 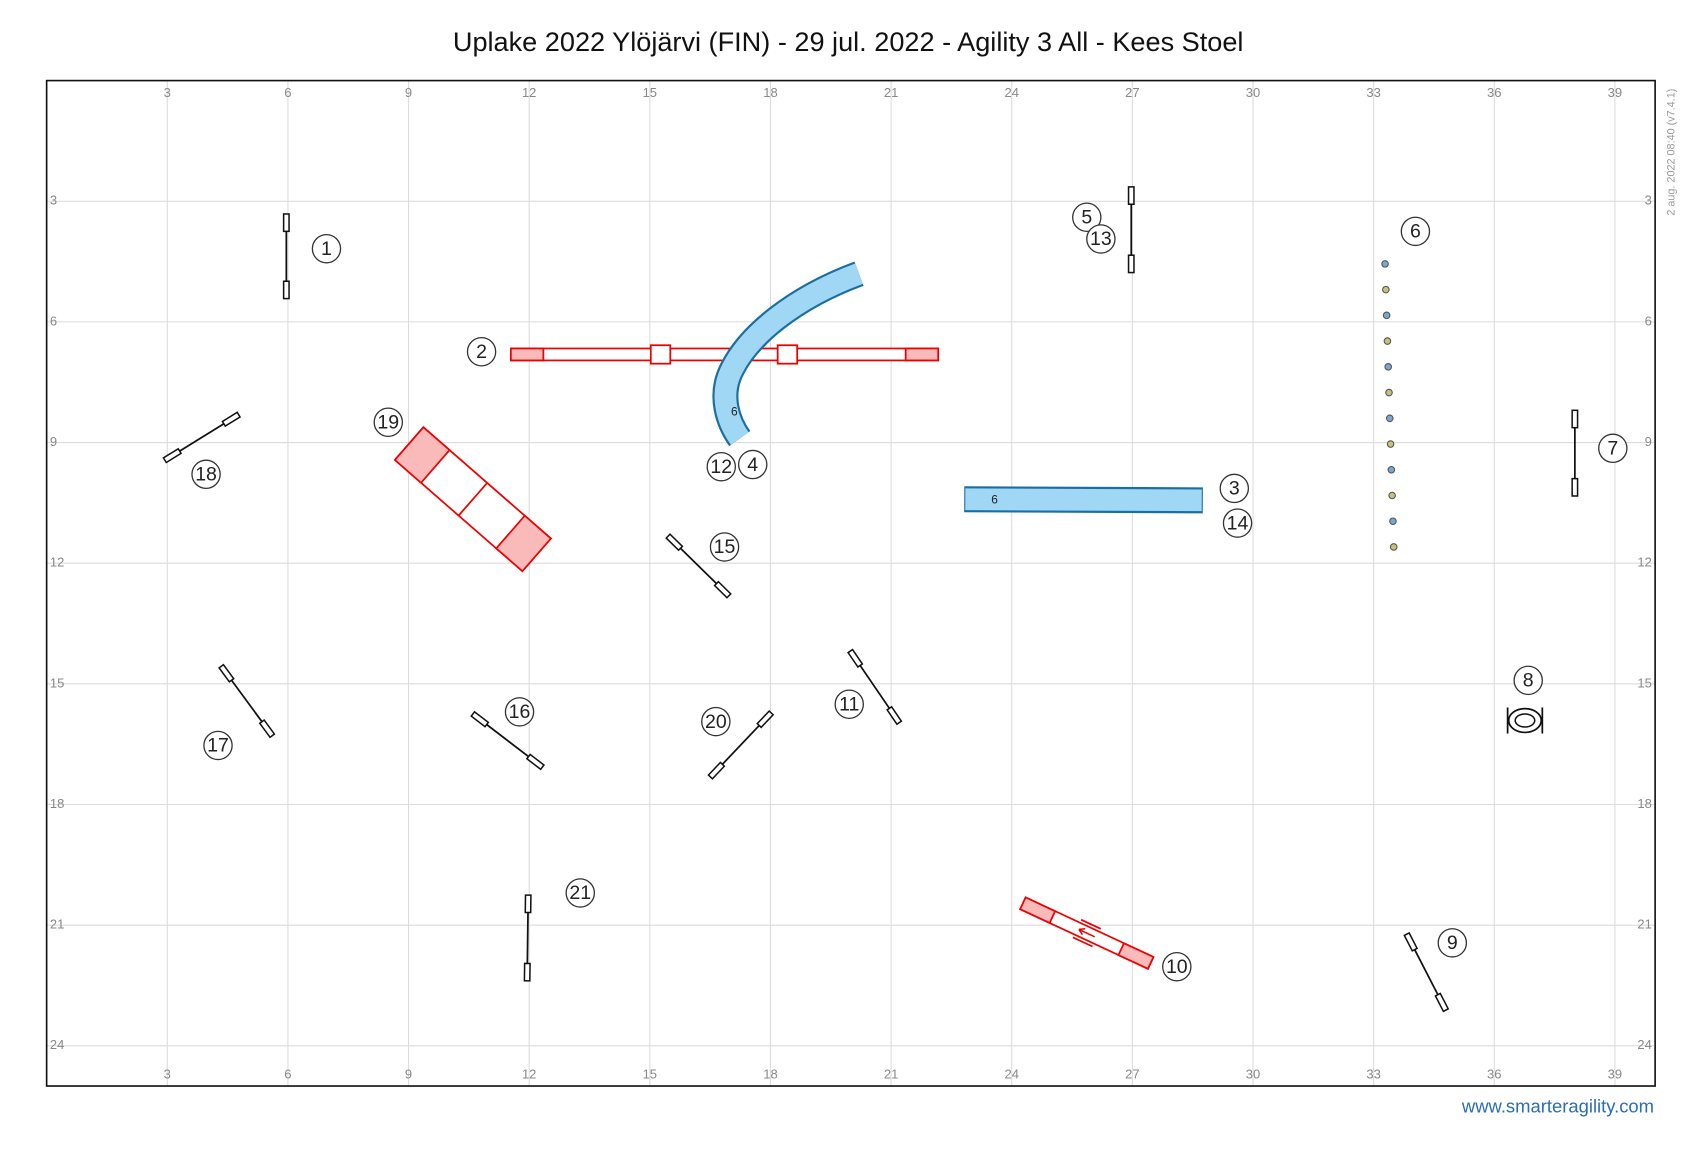 I want to click on obstacle-number: 12, so click(x=721, y=467).